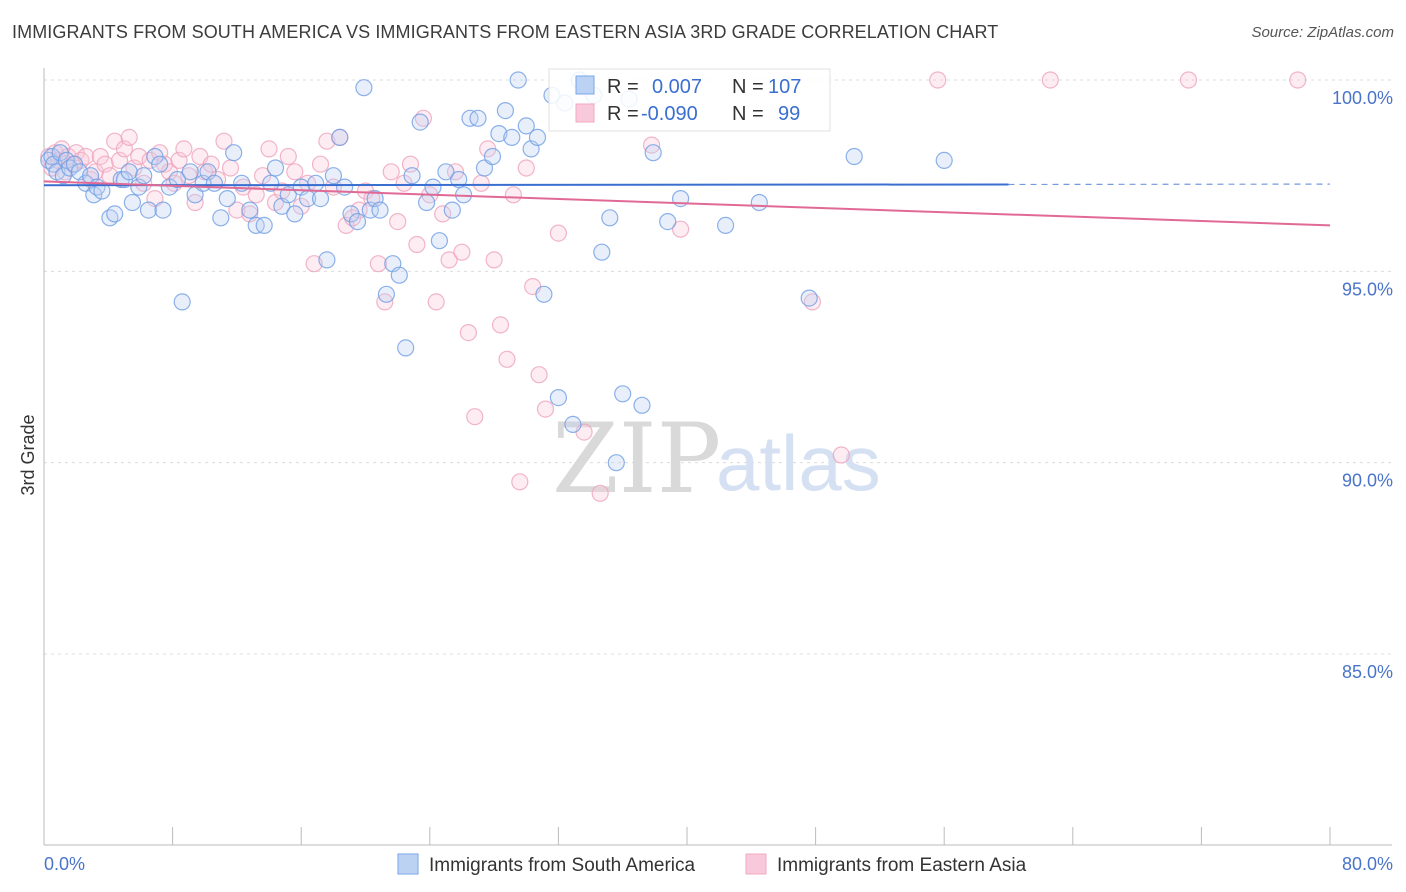 This screenshot has width=1406, height=892. What do you see at coordinates (526, 185) in the screenshot?
I see `trend-line-south-america` at bounding box center [526, 185].